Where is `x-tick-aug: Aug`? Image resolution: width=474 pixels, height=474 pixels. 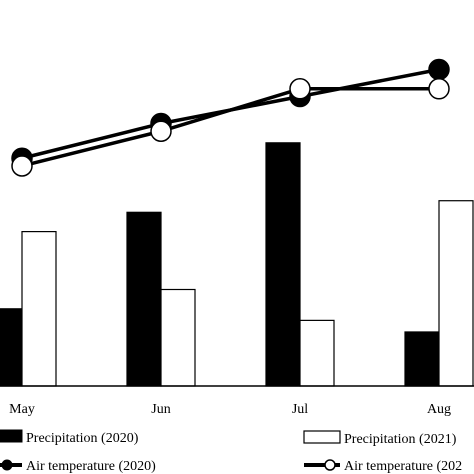
x-tick-aug: Aug is located at coordinates (439, 409).